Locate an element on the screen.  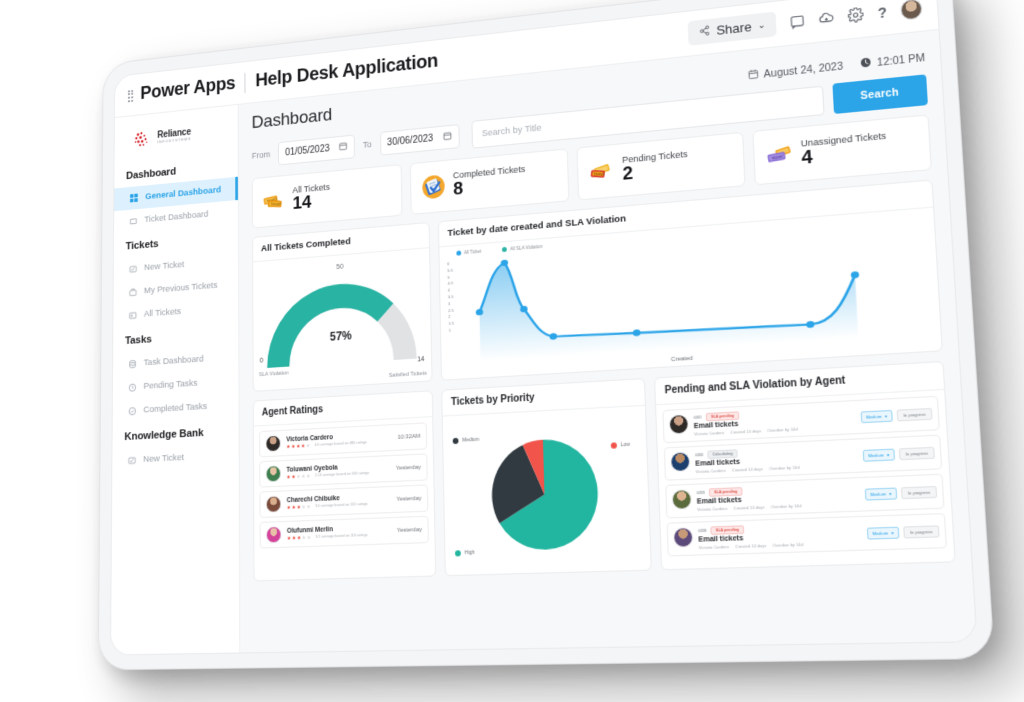
ticket-icon is located at coordinates (133, 221).